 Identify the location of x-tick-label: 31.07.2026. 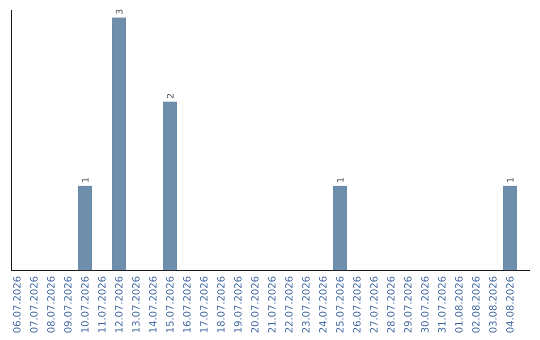
(443, 305).